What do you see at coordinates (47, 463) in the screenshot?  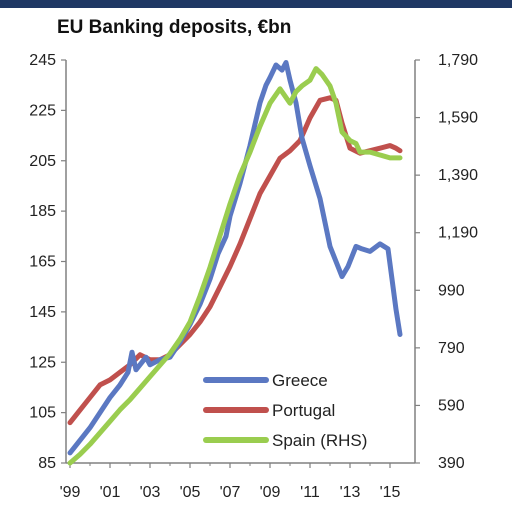 I see `y-left-tick-label: 85` at bounding box center [47, 463].